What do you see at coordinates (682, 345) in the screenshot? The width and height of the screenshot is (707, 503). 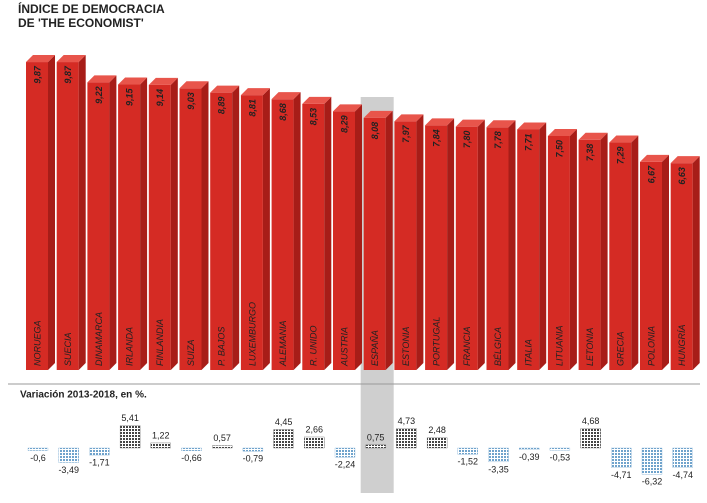 I see `x-tick-label: HUNGRÍA` at bounding box center [682, 345].